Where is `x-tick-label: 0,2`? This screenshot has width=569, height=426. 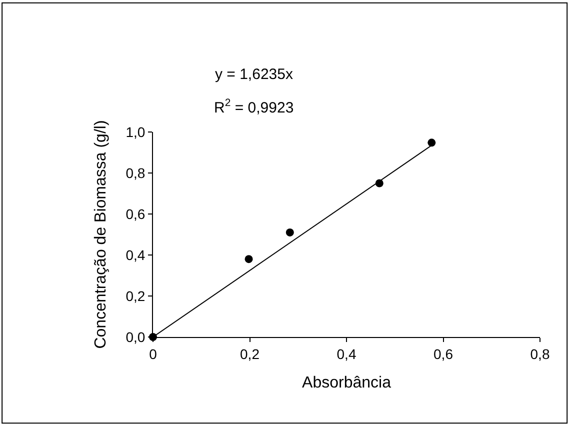 x-tick-label: 0,2 is located at coordinates (250, 354).